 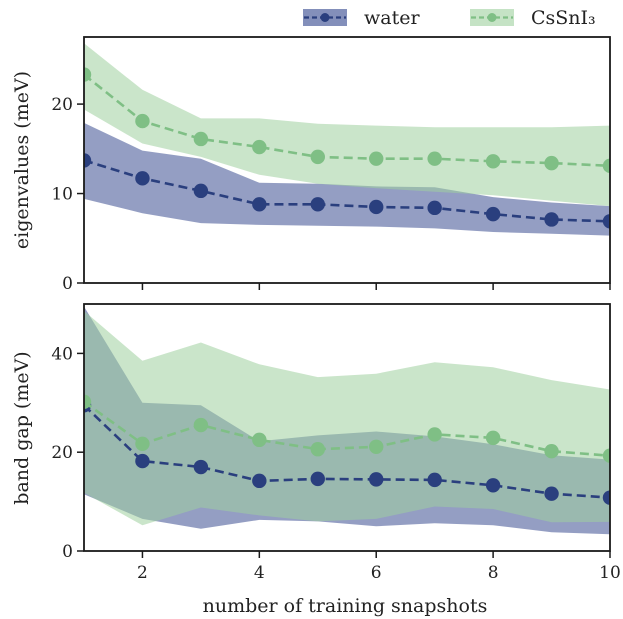 What do you see at coordinates (62, 354) in the screenshot?
I see `y-tick-label: 40` at bounding box center [62, 354].